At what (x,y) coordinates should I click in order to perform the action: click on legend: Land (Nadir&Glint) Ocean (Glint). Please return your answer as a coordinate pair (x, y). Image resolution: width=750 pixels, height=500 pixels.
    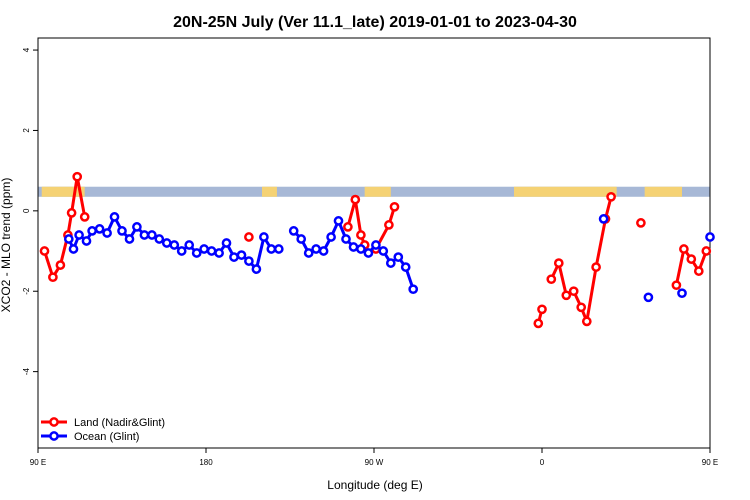
    Looking at the image, I should click on (103, 430).